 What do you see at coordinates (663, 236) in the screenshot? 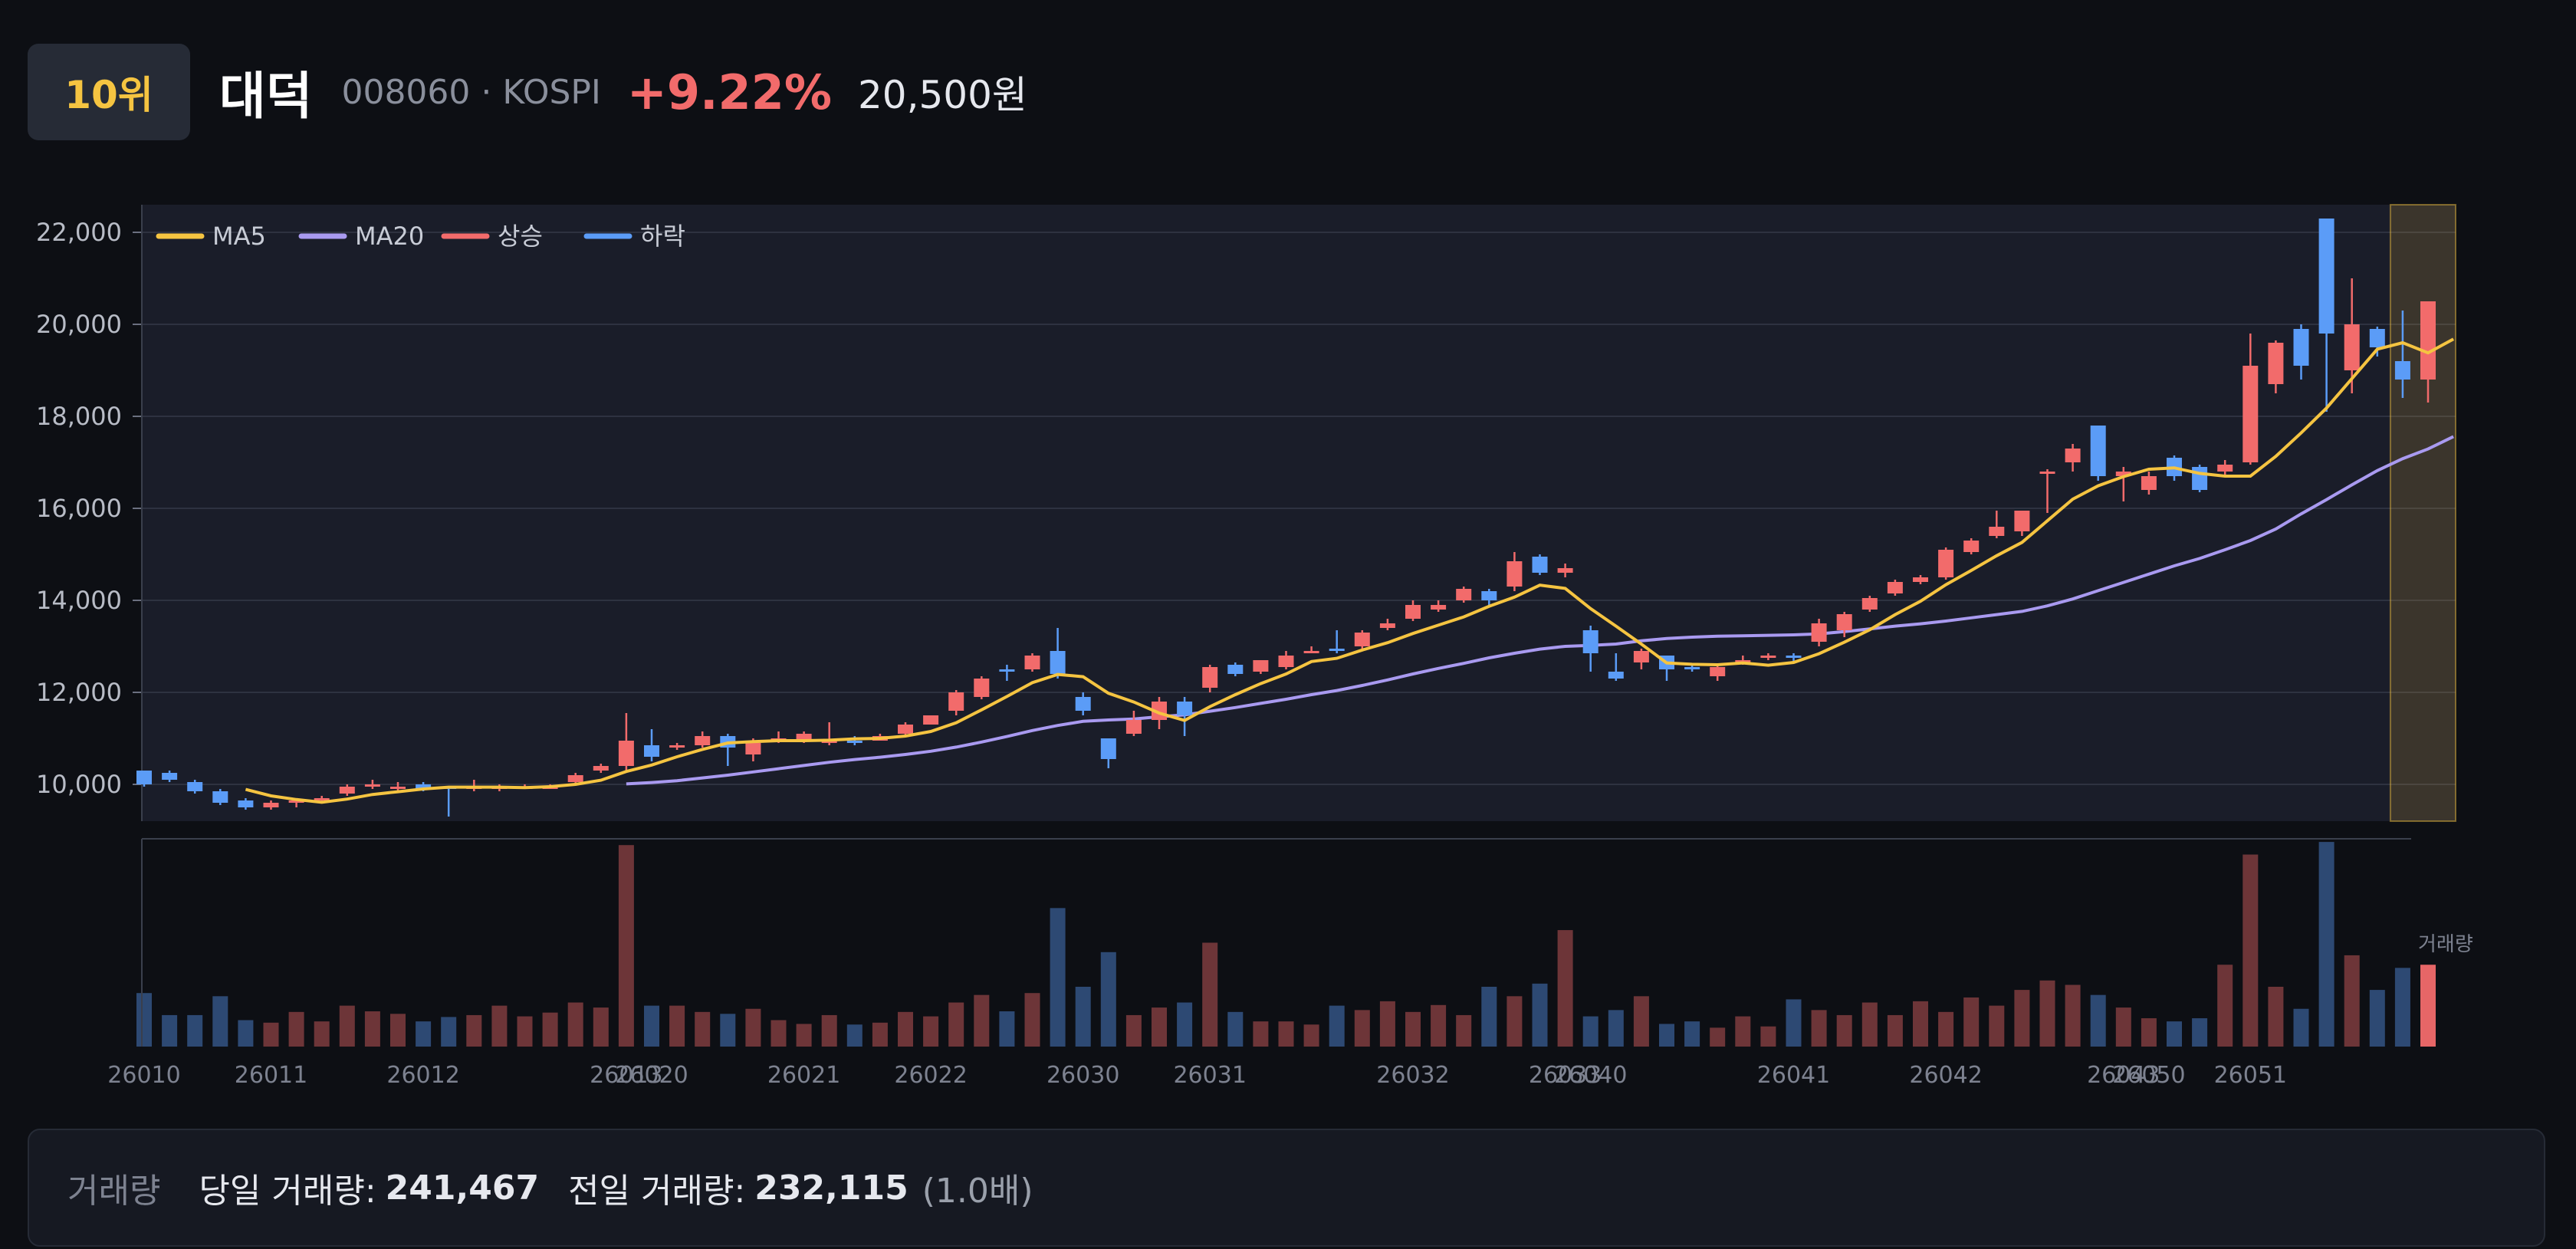
I see `legend-label: 하락` at bounding box center [663, 236].